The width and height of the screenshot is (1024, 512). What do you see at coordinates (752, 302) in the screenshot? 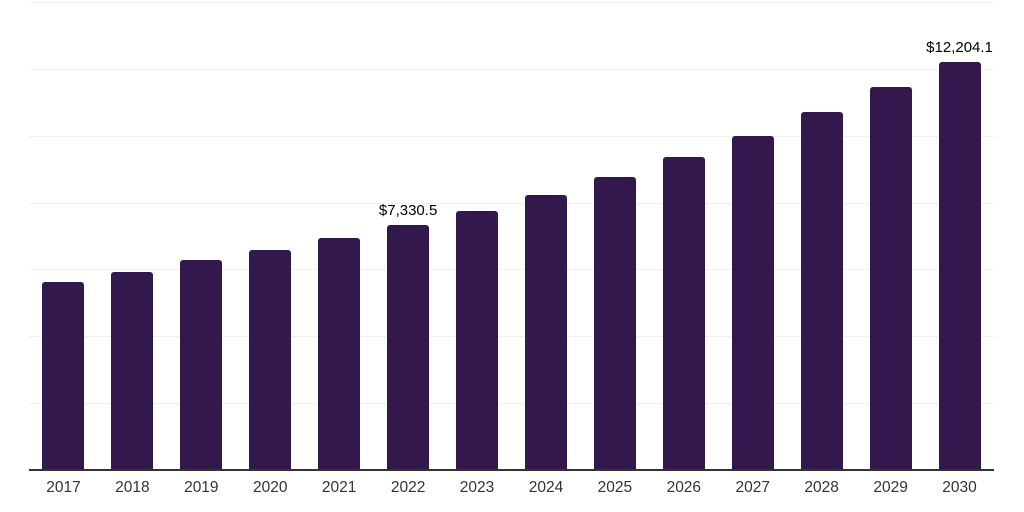
I see `bar-2027` at bounding box center [752, 302].